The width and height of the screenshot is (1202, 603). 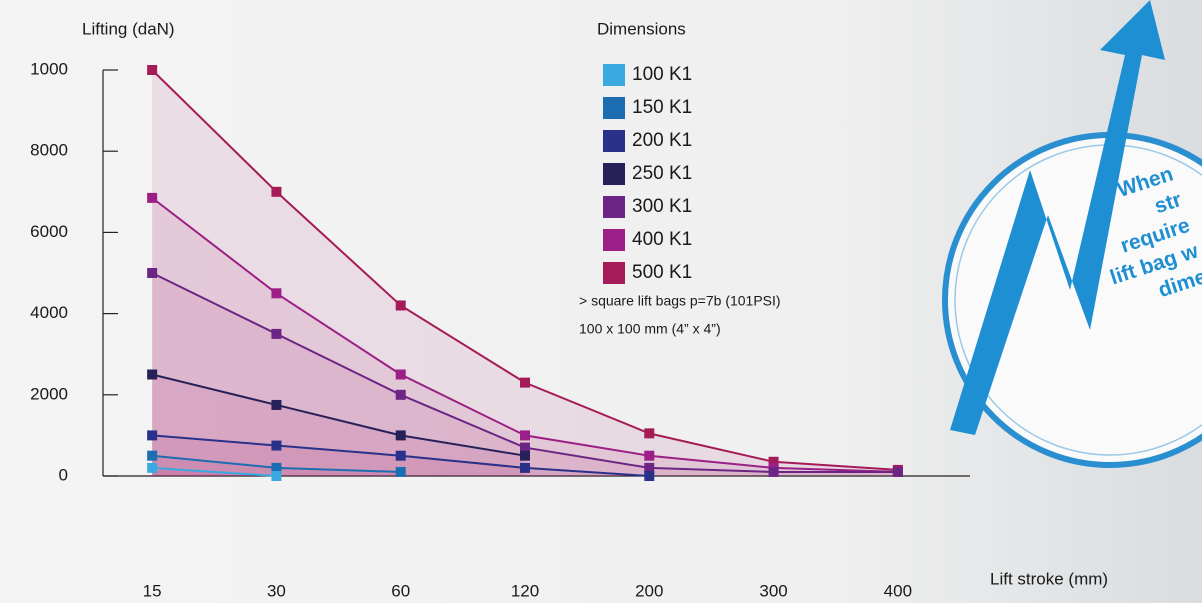 I want to click on legend-label: 400 K1, so click(x=662, y=239).